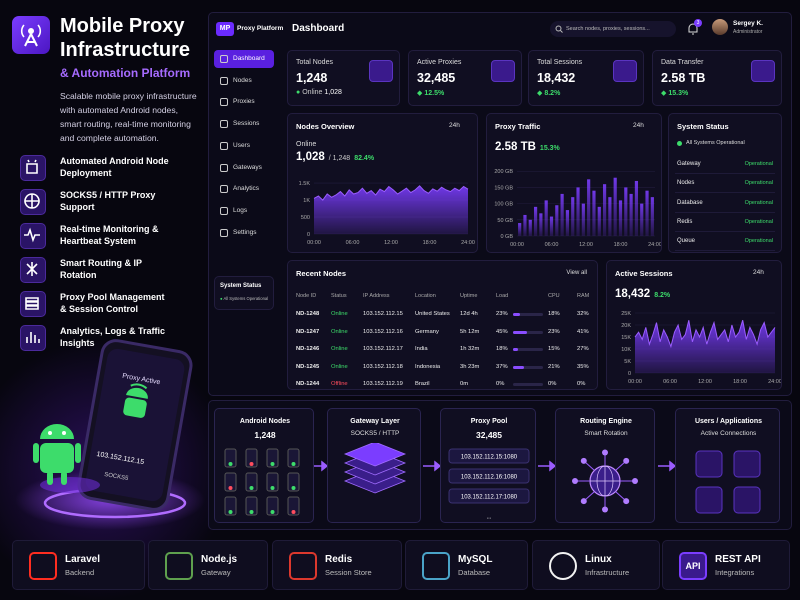 This screenshot has height=600, width=800. Describe the element at coordinates (529, 147) in the screenshot. I see `value-row: 2.58 TB 15.3%` at that location.